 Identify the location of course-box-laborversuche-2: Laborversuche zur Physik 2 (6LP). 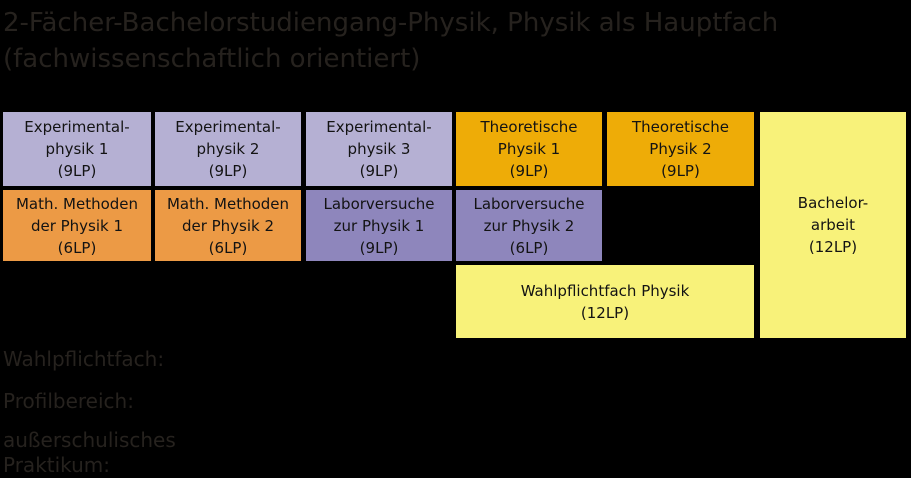
(529, 225).